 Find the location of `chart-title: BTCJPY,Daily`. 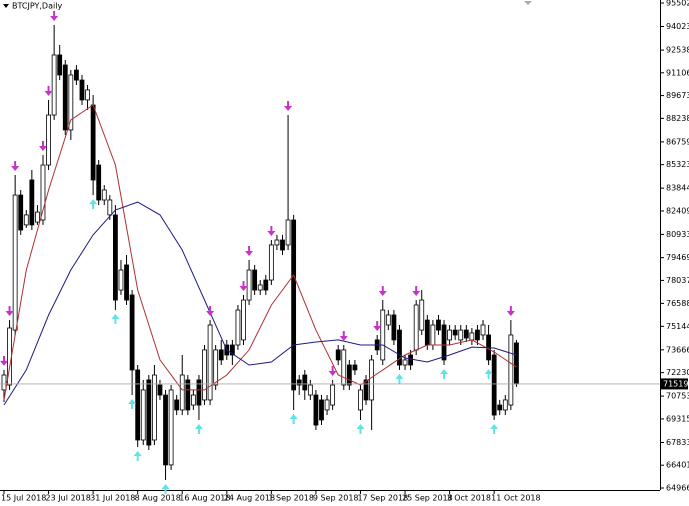

chart-title: BTCJPY,Daily is located at coordinates (37, 6).